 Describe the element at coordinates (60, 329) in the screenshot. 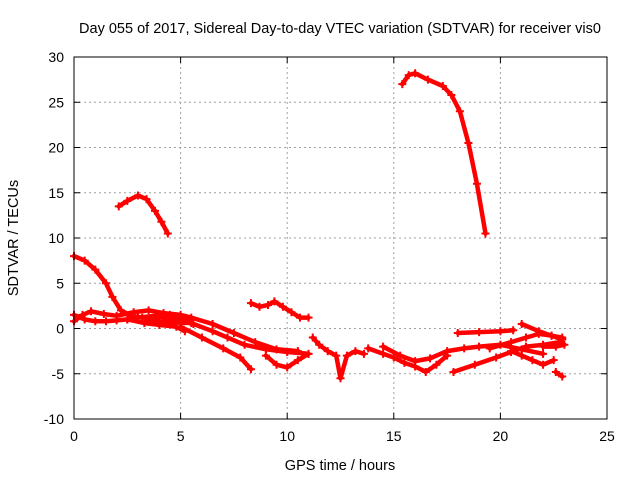

I see `y-tick-label: 0` at that location.